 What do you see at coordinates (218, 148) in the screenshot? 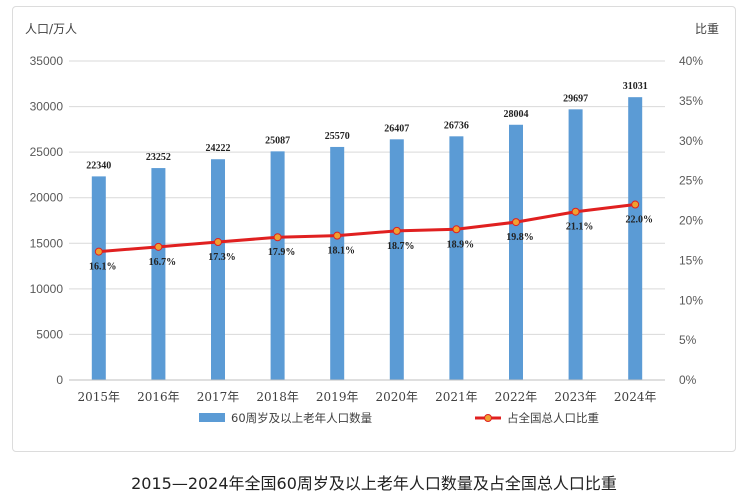
I see `bar-value-label: 24222` at bounding box center [218, 148].